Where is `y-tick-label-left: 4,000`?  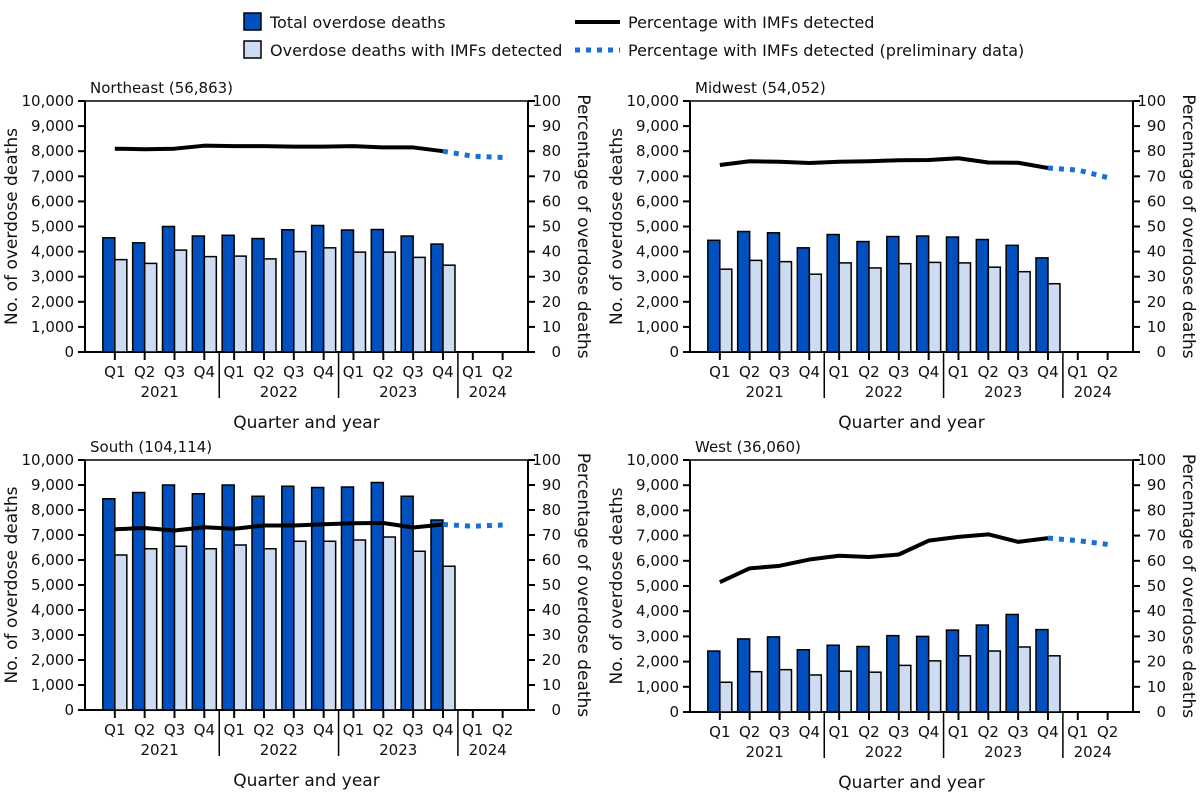 y-tick-label-left: 4,000 is located at coordinates (657, 252).